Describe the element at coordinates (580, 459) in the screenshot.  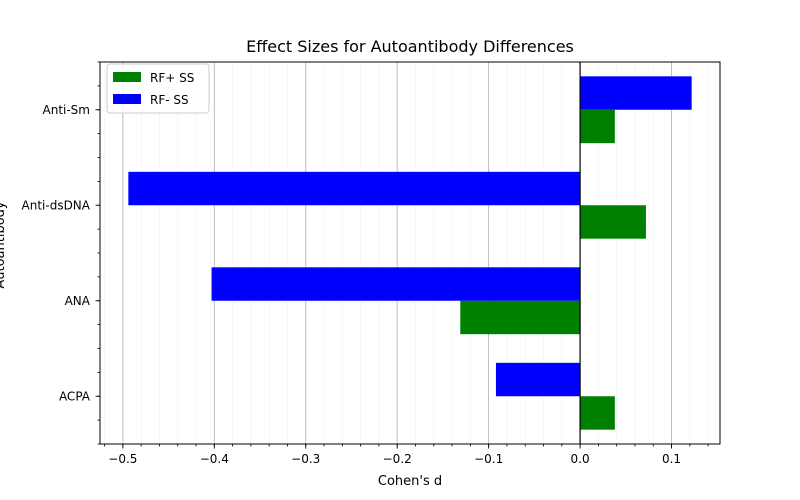
I see `x-tick-label: 0.0` at that location.